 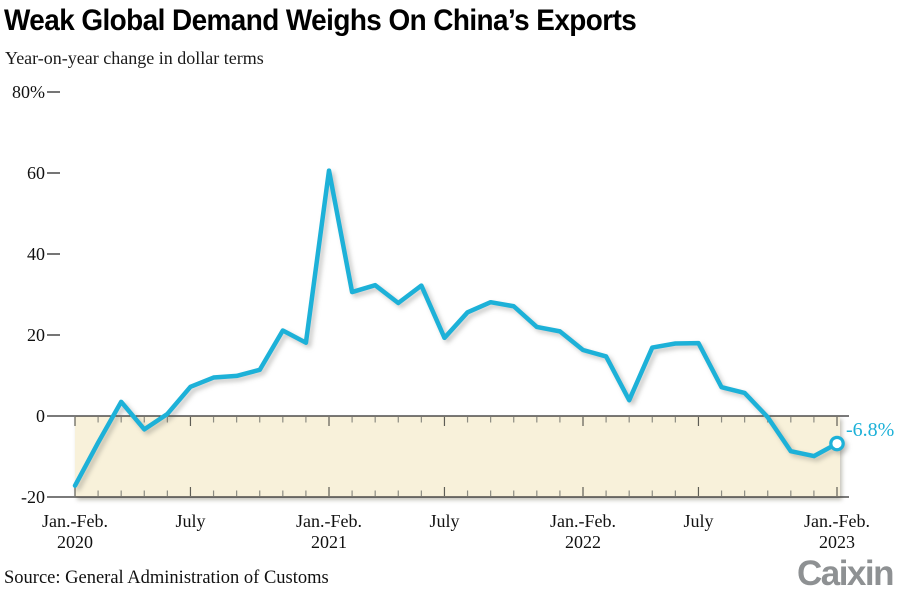 What do you see at coordinates (40, 416) in the screenshot?
I see `y-axis-label: 0` at bounding box center [40, 416].